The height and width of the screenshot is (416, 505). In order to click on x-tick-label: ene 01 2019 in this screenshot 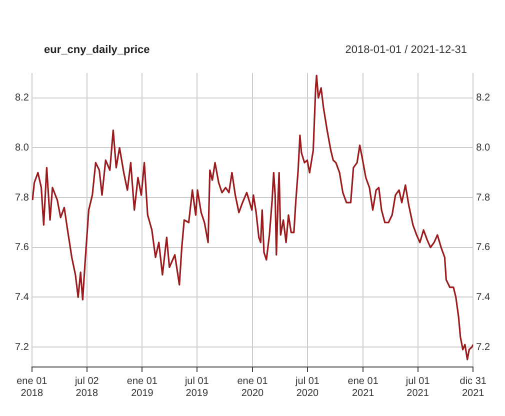, I will do `click(142, 387)`.